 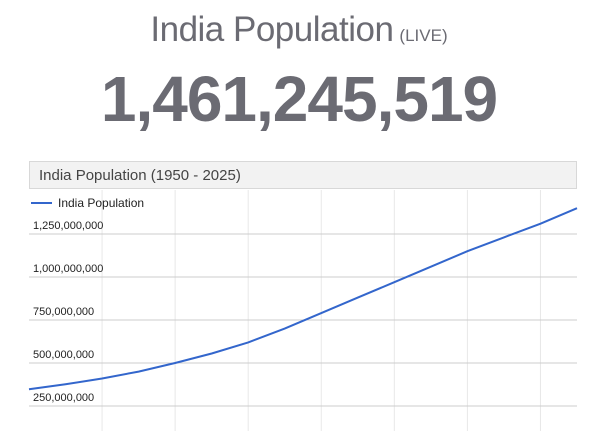 I want to click on page-title-text: India Population, so click(x=272, y=29).